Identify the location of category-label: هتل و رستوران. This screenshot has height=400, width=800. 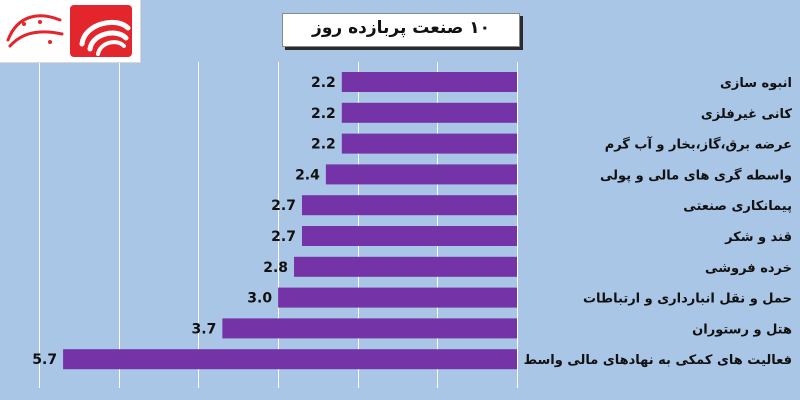
(742, 329).